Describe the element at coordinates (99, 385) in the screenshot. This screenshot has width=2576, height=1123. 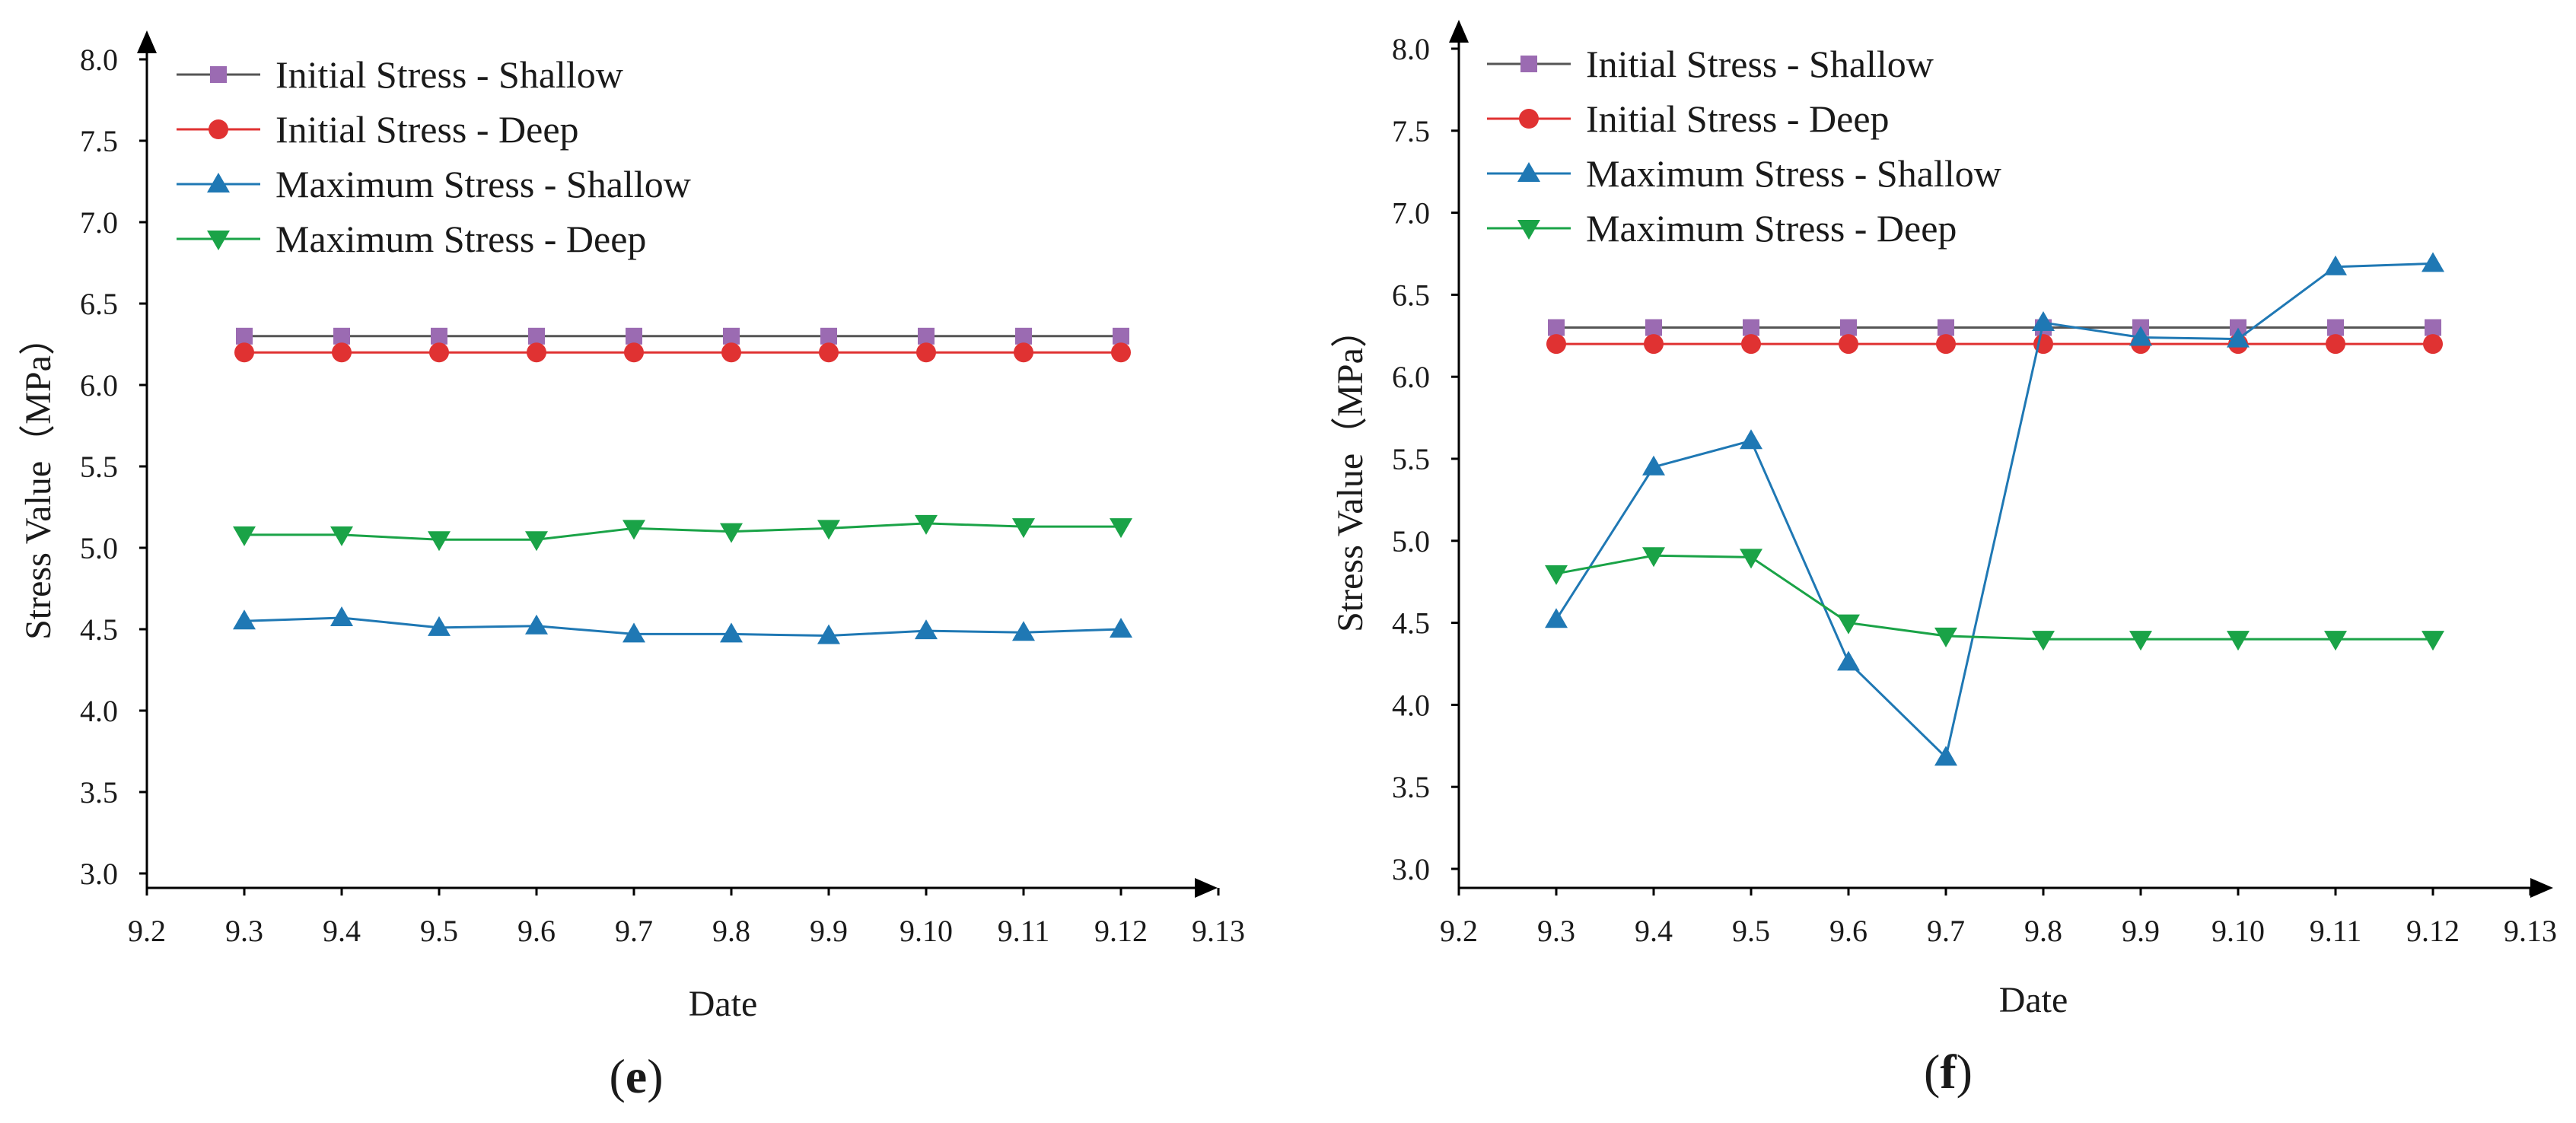
I see `y-tick-label-e-6: 6.0` at that location.